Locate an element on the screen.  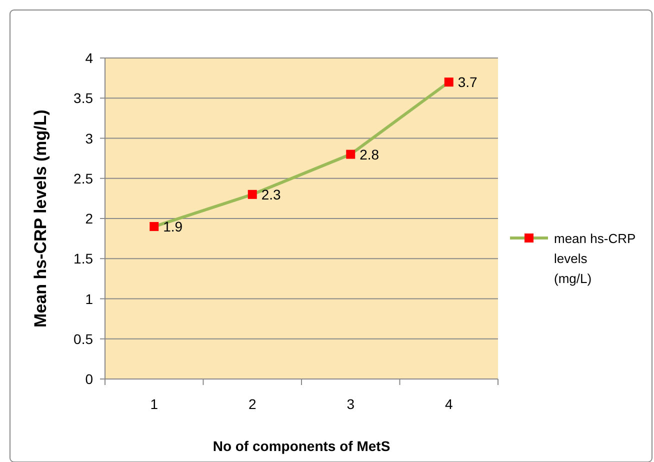
y-tick-label: 2 is located at coordinates (89, 218).